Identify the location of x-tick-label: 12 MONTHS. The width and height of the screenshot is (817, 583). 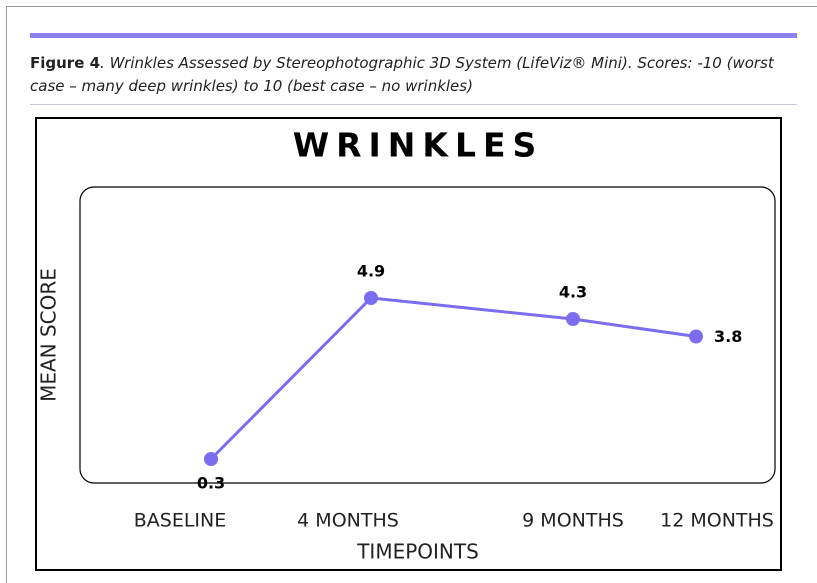
(717, 521).